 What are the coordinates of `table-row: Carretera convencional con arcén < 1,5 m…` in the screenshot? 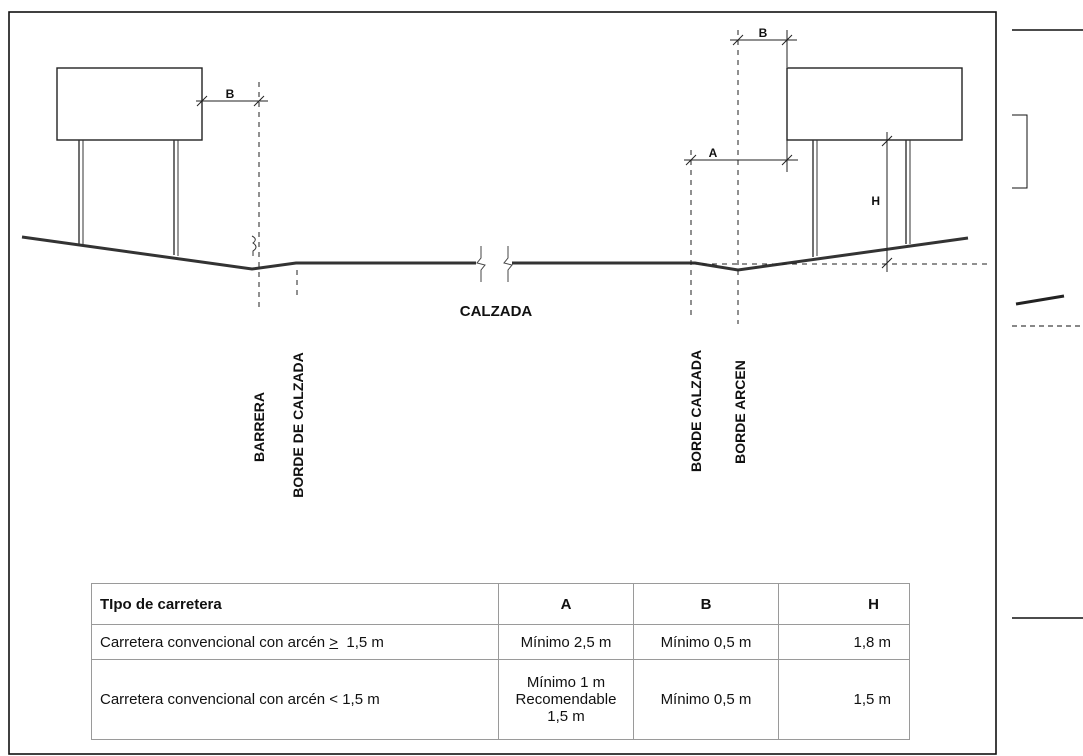 It's located at (500, 699).